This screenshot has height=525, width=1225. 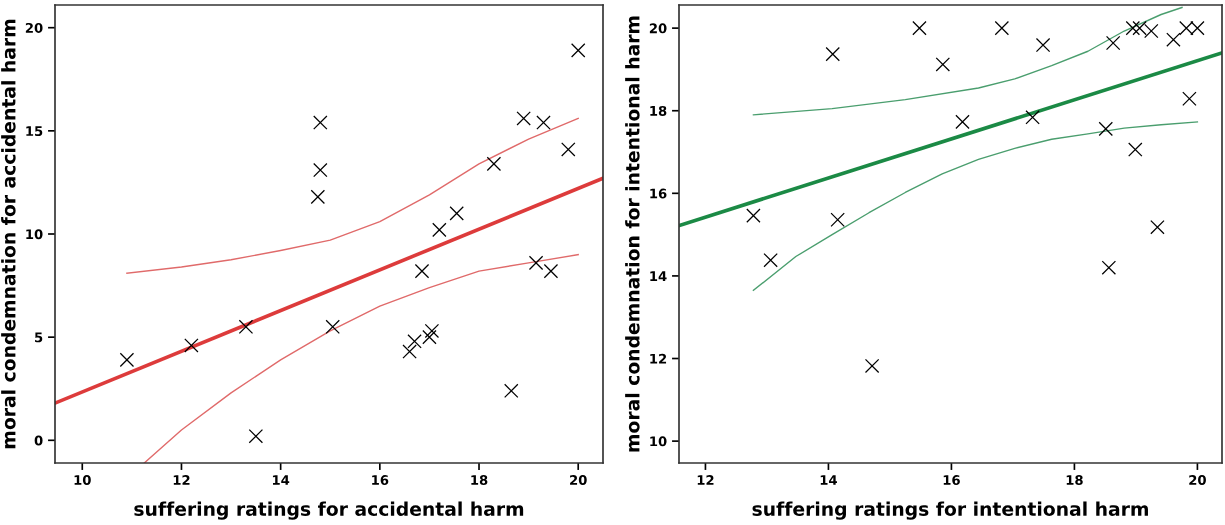 What do you see at coordinates (82, 480) in the screenshot?
I see `x-tick-label: 10` at bounding box center [82, 480].